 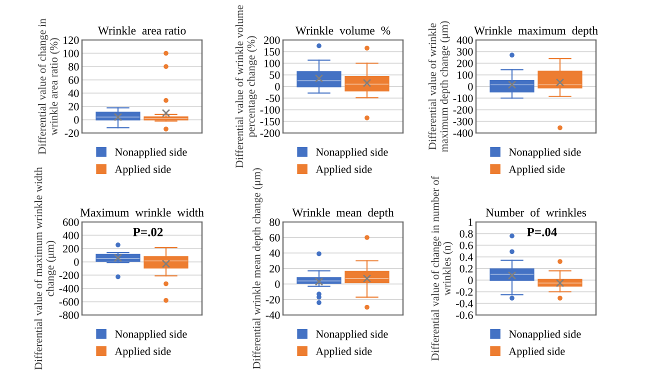 What do you see at coordinates (342, 30) in the screenshot?
I see `chart-title: Wrinkle volume %` at bounding box center [342, 30].